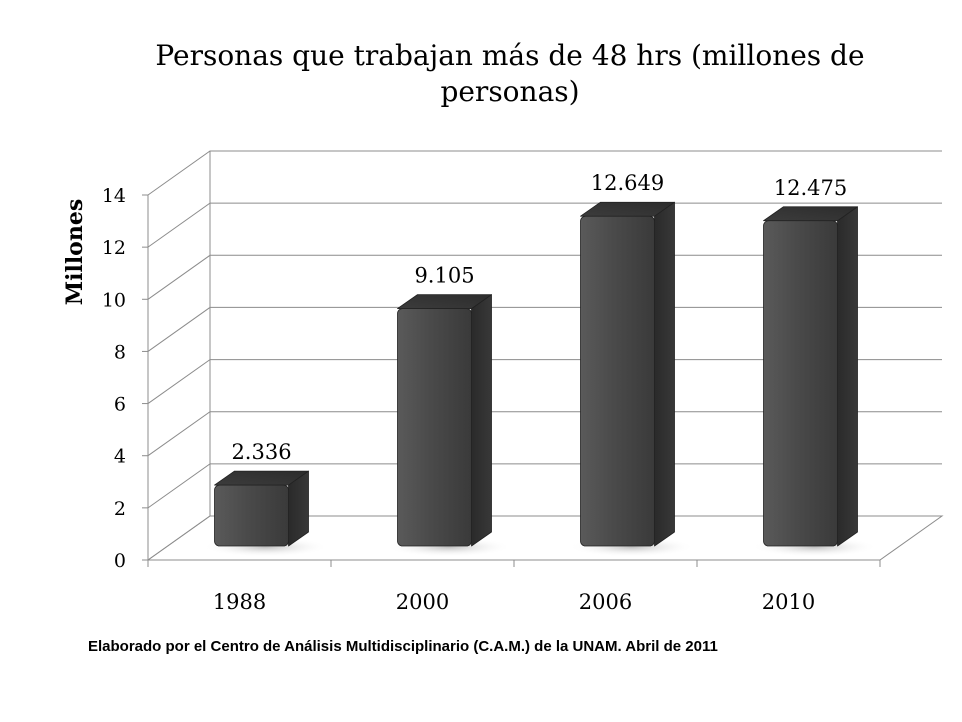 This screenshot has height=722, width=962. I want to click on y-tick-label: 10, so click(114, 300).